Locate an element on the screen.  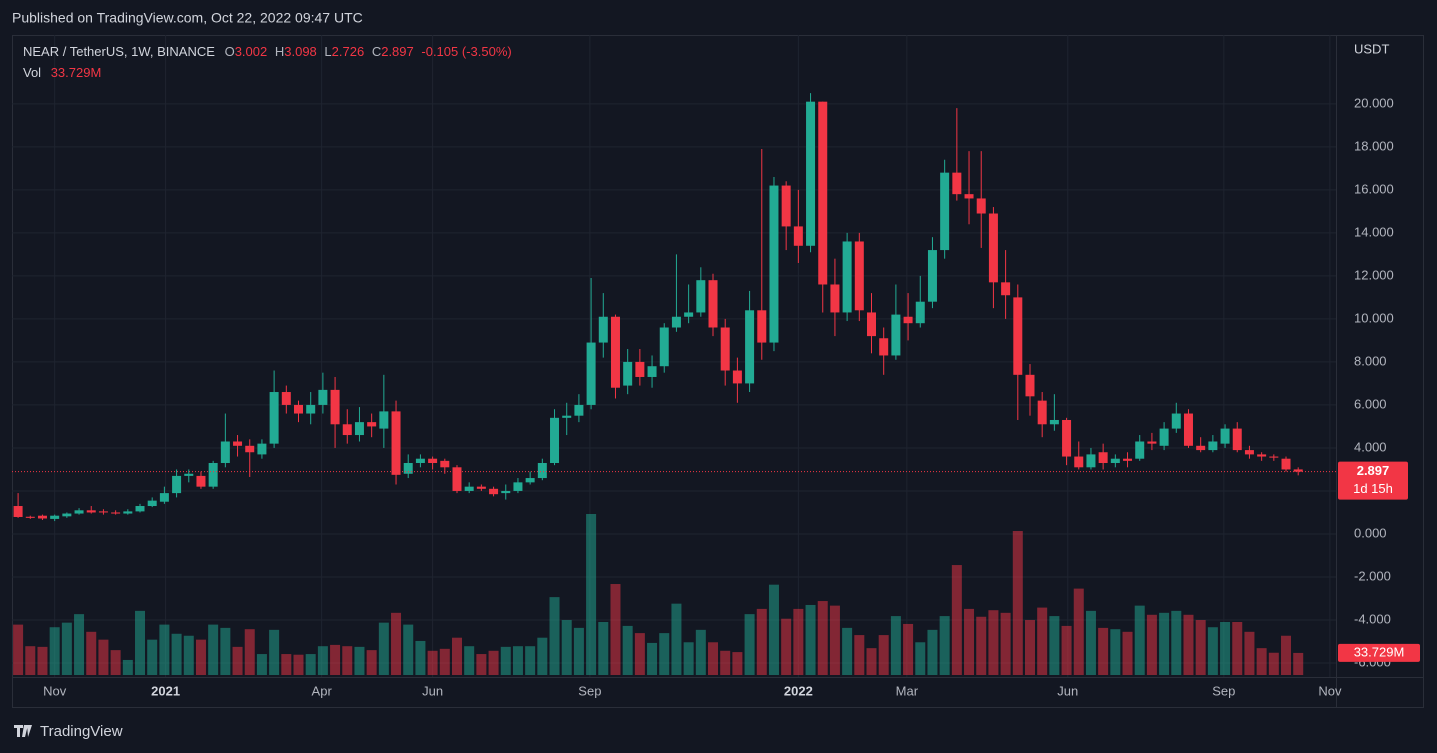
countdown: 1d 15h is located at coordinates (1373, 488).